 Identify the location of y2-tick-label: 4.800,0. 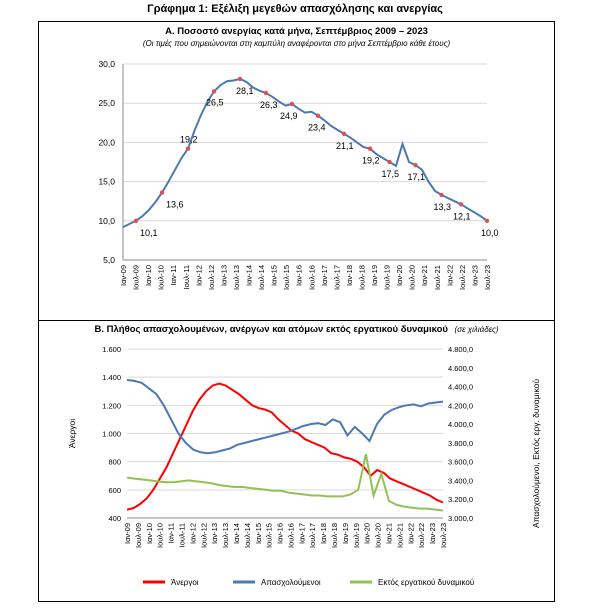
(460, 349).